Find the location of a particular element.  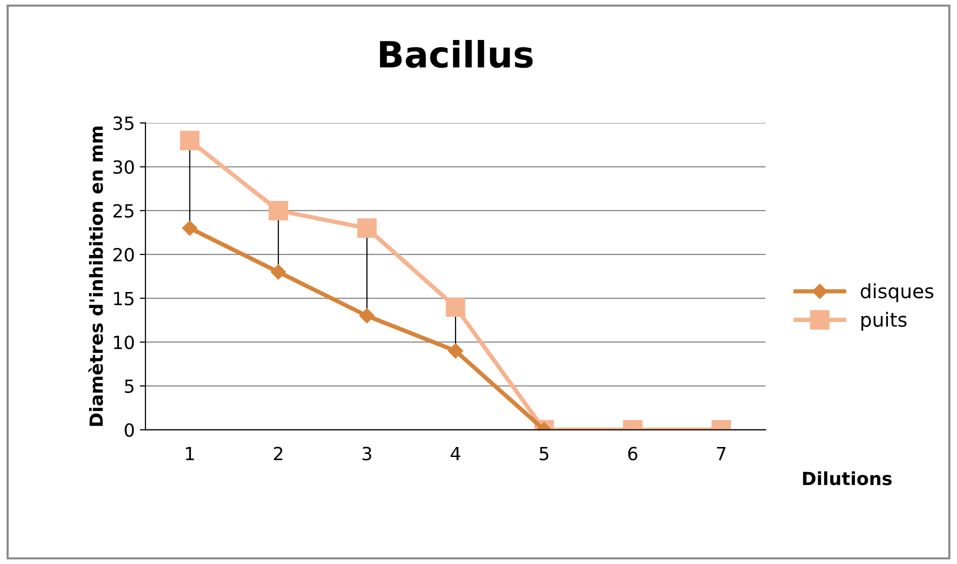

y-tick-label: 20 is located at coordinates (123, 255).